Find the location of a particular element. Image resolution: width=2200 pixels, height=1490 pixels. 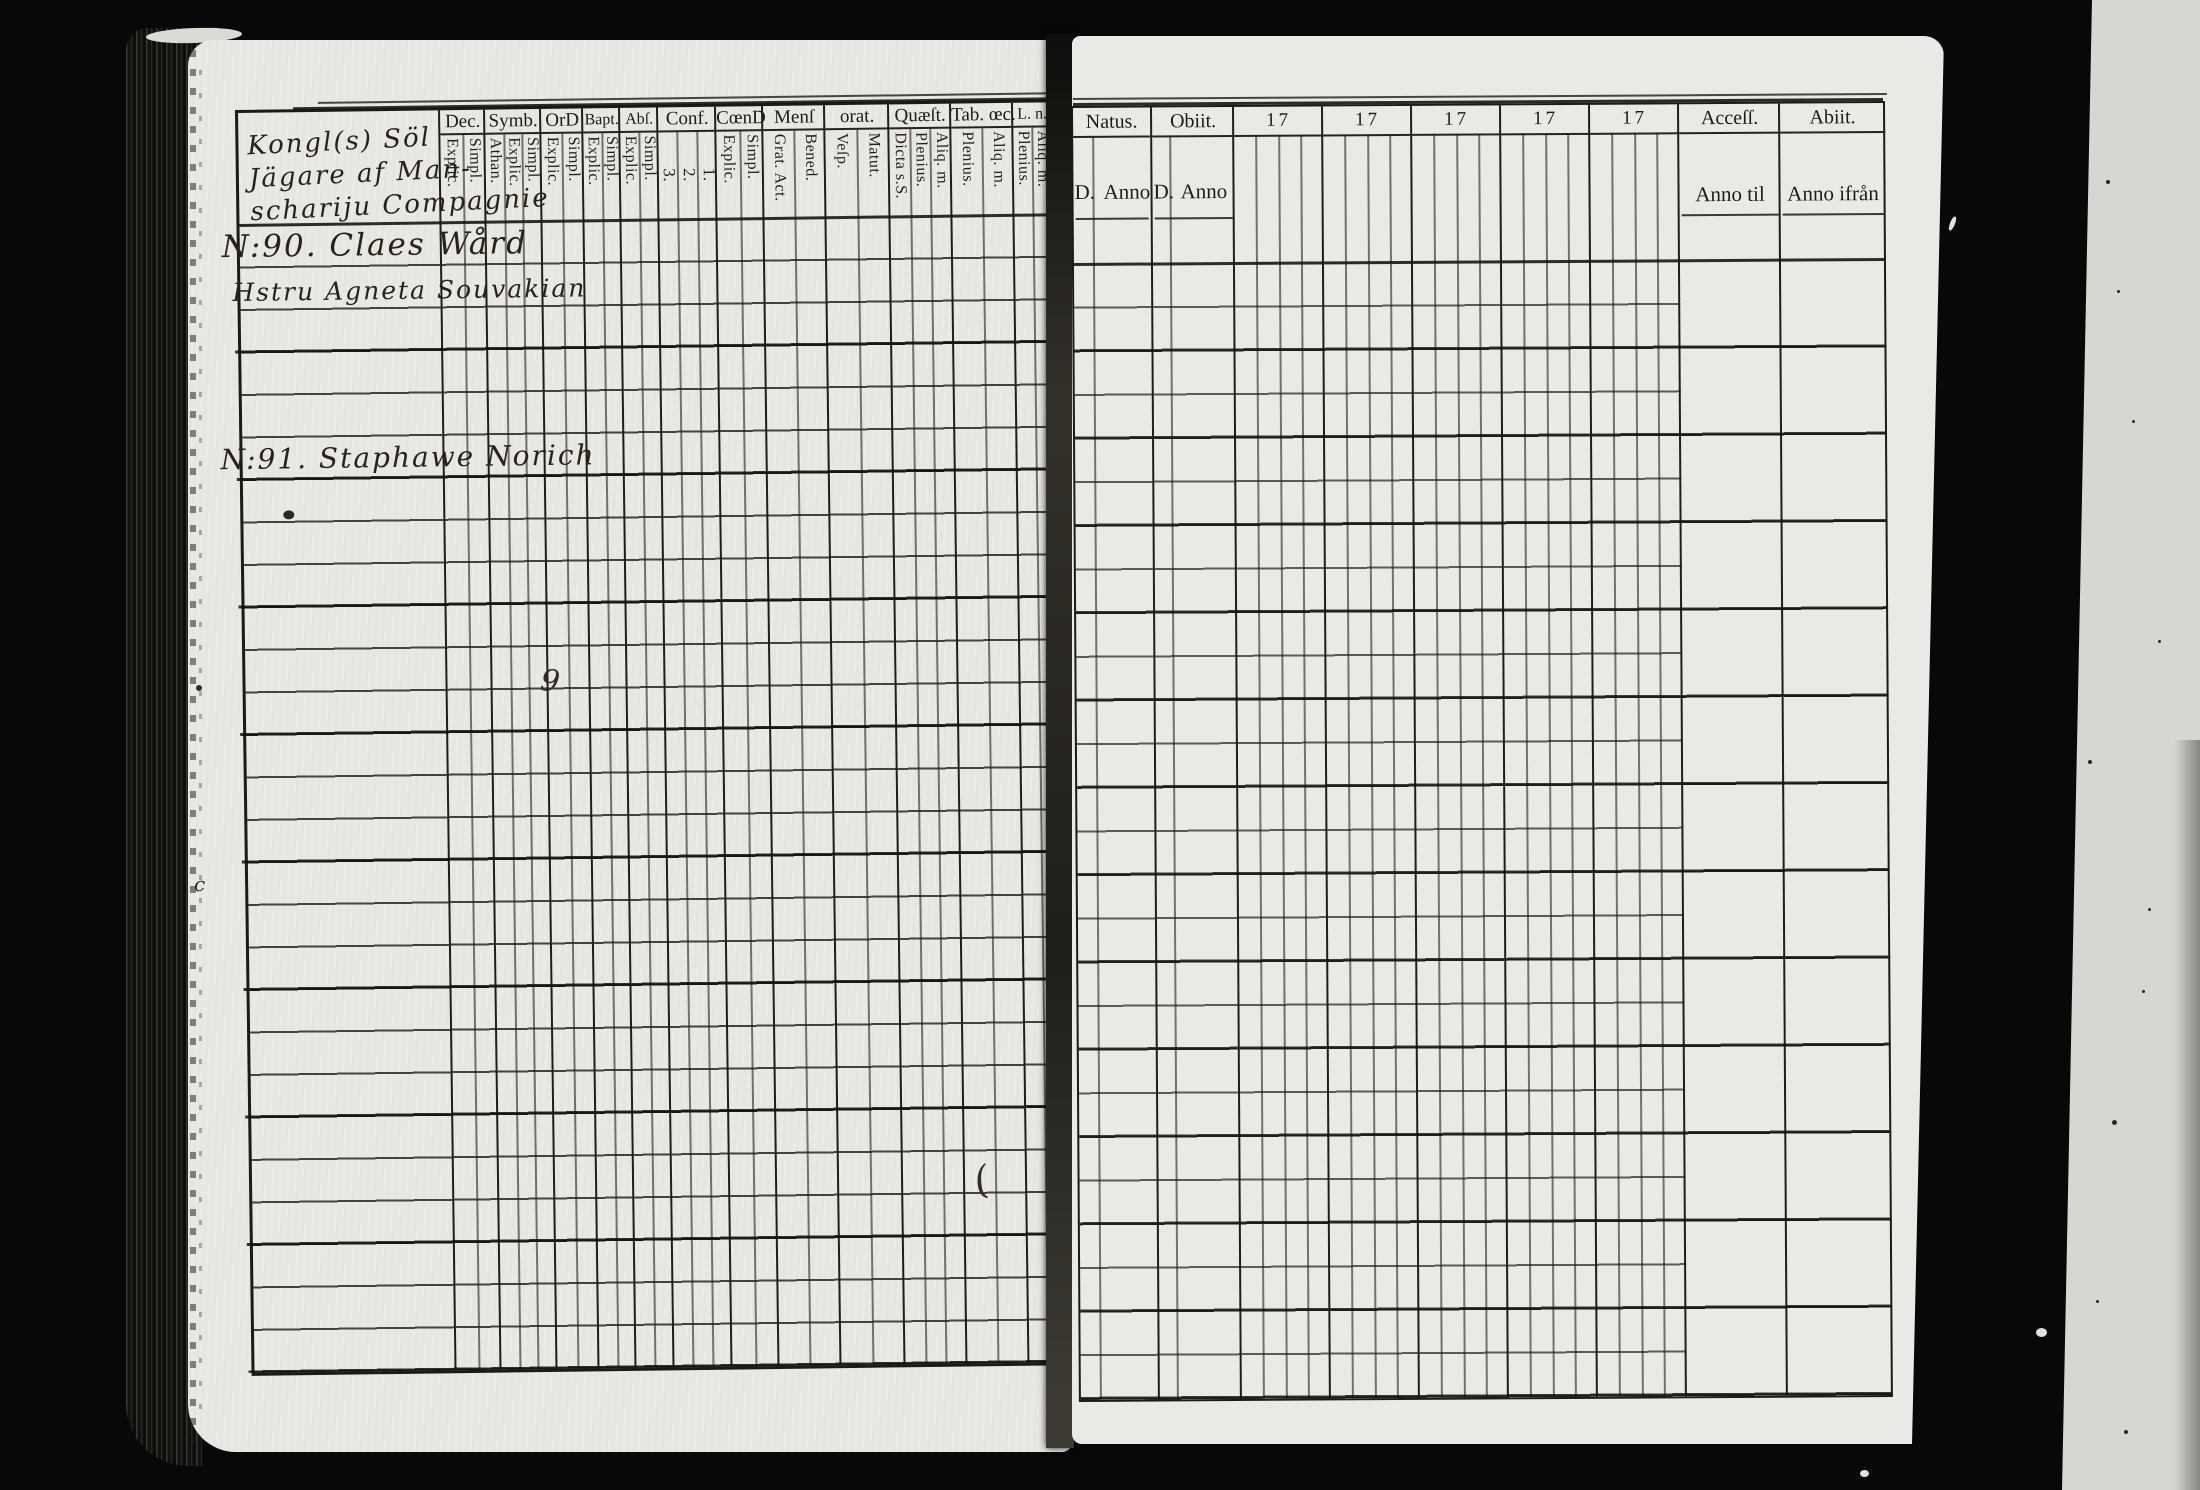

column-label: Symb. is located at coordinates (513, 121).